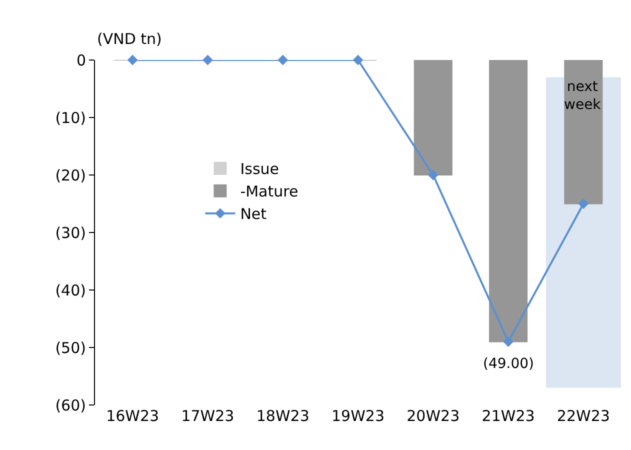 This screenshot has height=450, width=631. What do you see at coordinates (207, 416) in the screenshot?
I see `x-tick-label: 17W23` at bounding box center [207, 416].